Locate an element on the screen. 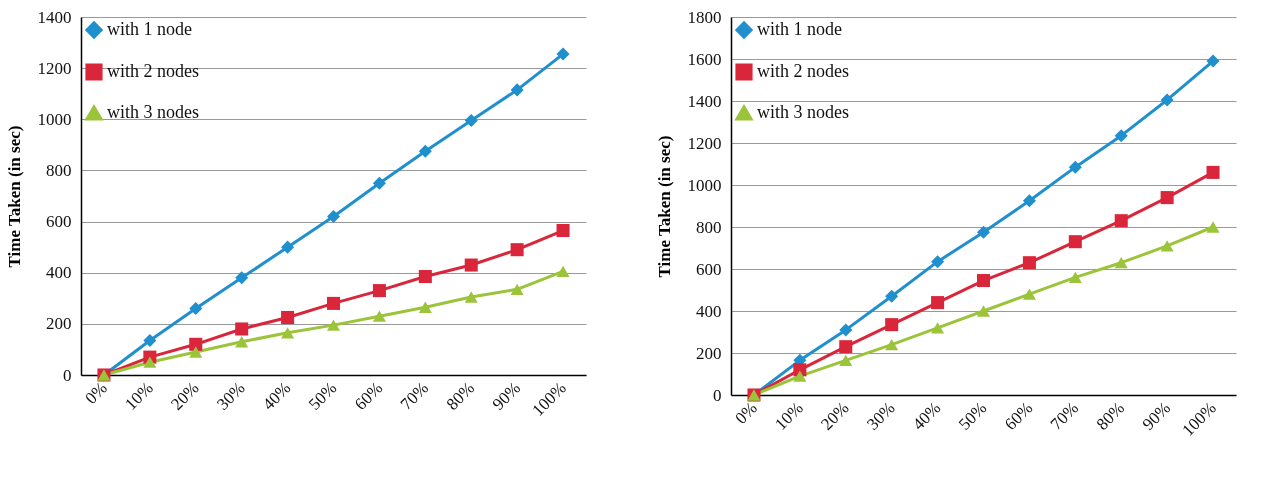  y-tick-label: 1800 is located at coordinates (704, 17).